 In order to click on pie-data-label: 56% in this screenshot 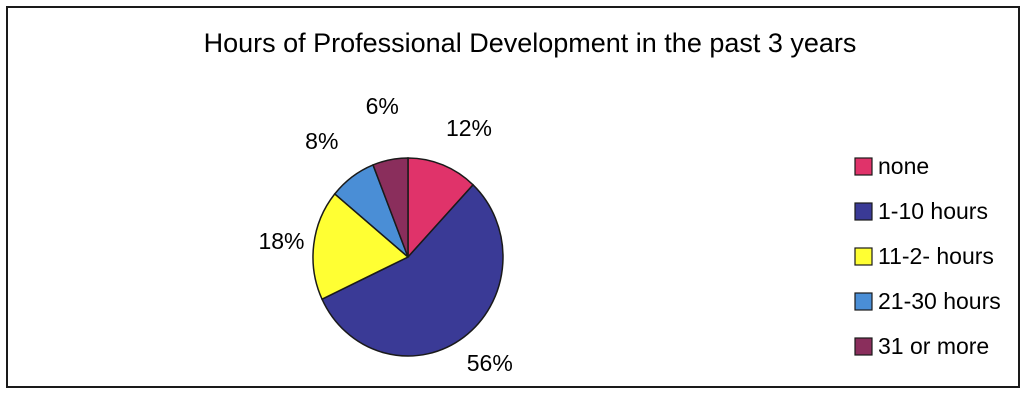, I will do `click(490, 363)`.